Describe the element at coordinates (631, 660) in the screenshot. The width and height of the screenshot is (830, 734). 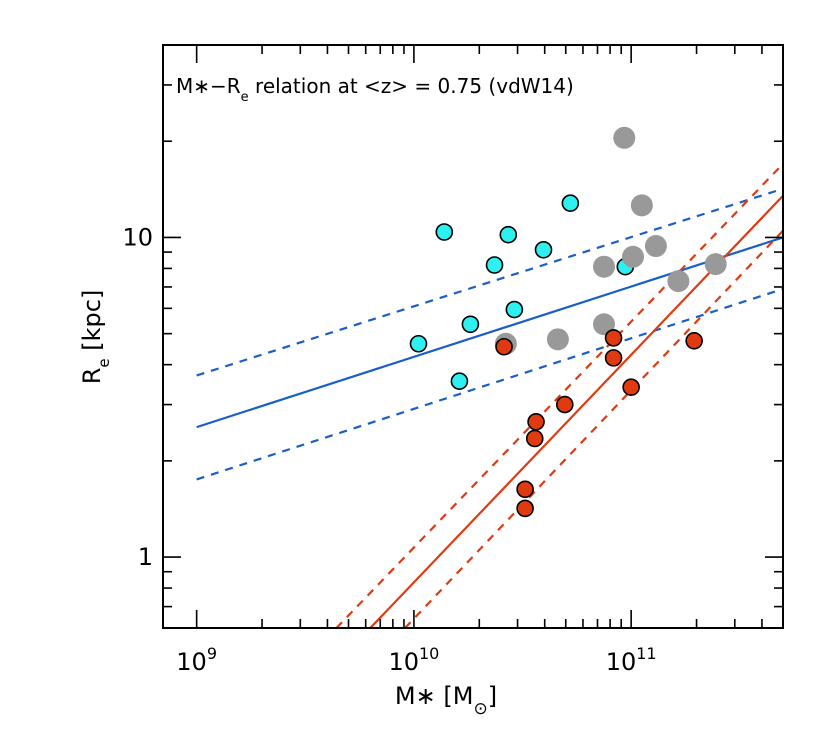
I see `x-tick-label: 1011` at that location.